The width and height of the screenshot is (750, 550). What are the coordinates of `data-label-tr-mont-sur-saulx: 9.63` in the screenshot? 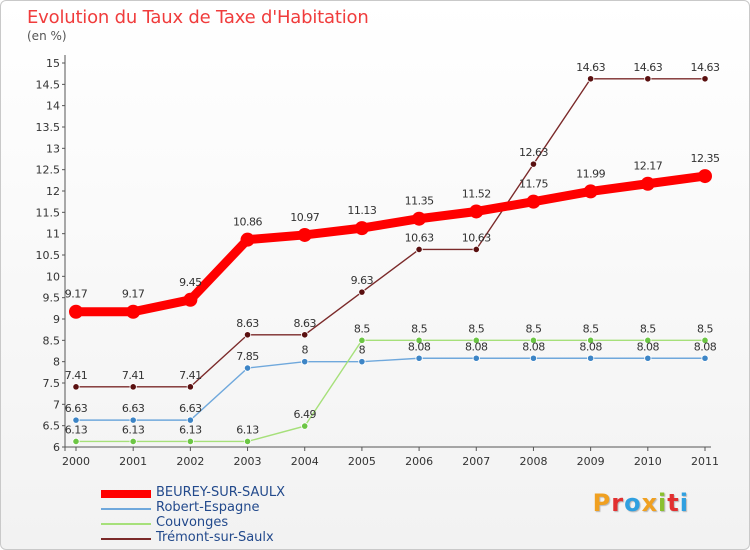 It's located at (362, 280).